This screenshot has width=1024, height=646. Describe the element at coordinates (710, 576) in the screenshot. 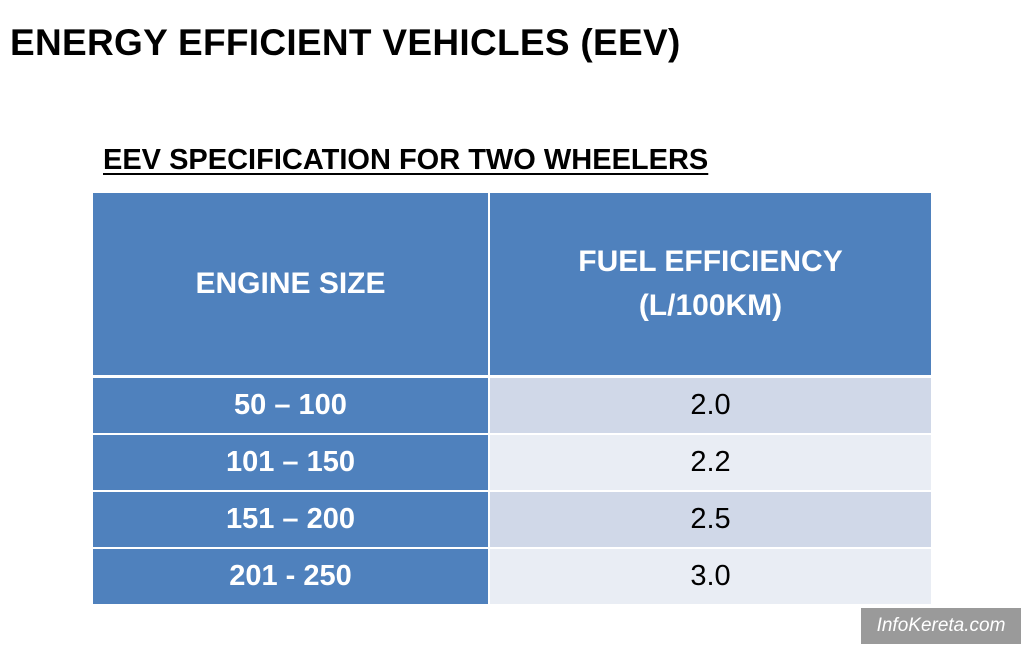

I see `fuel-efficiency-cell: 3.0` at that location.